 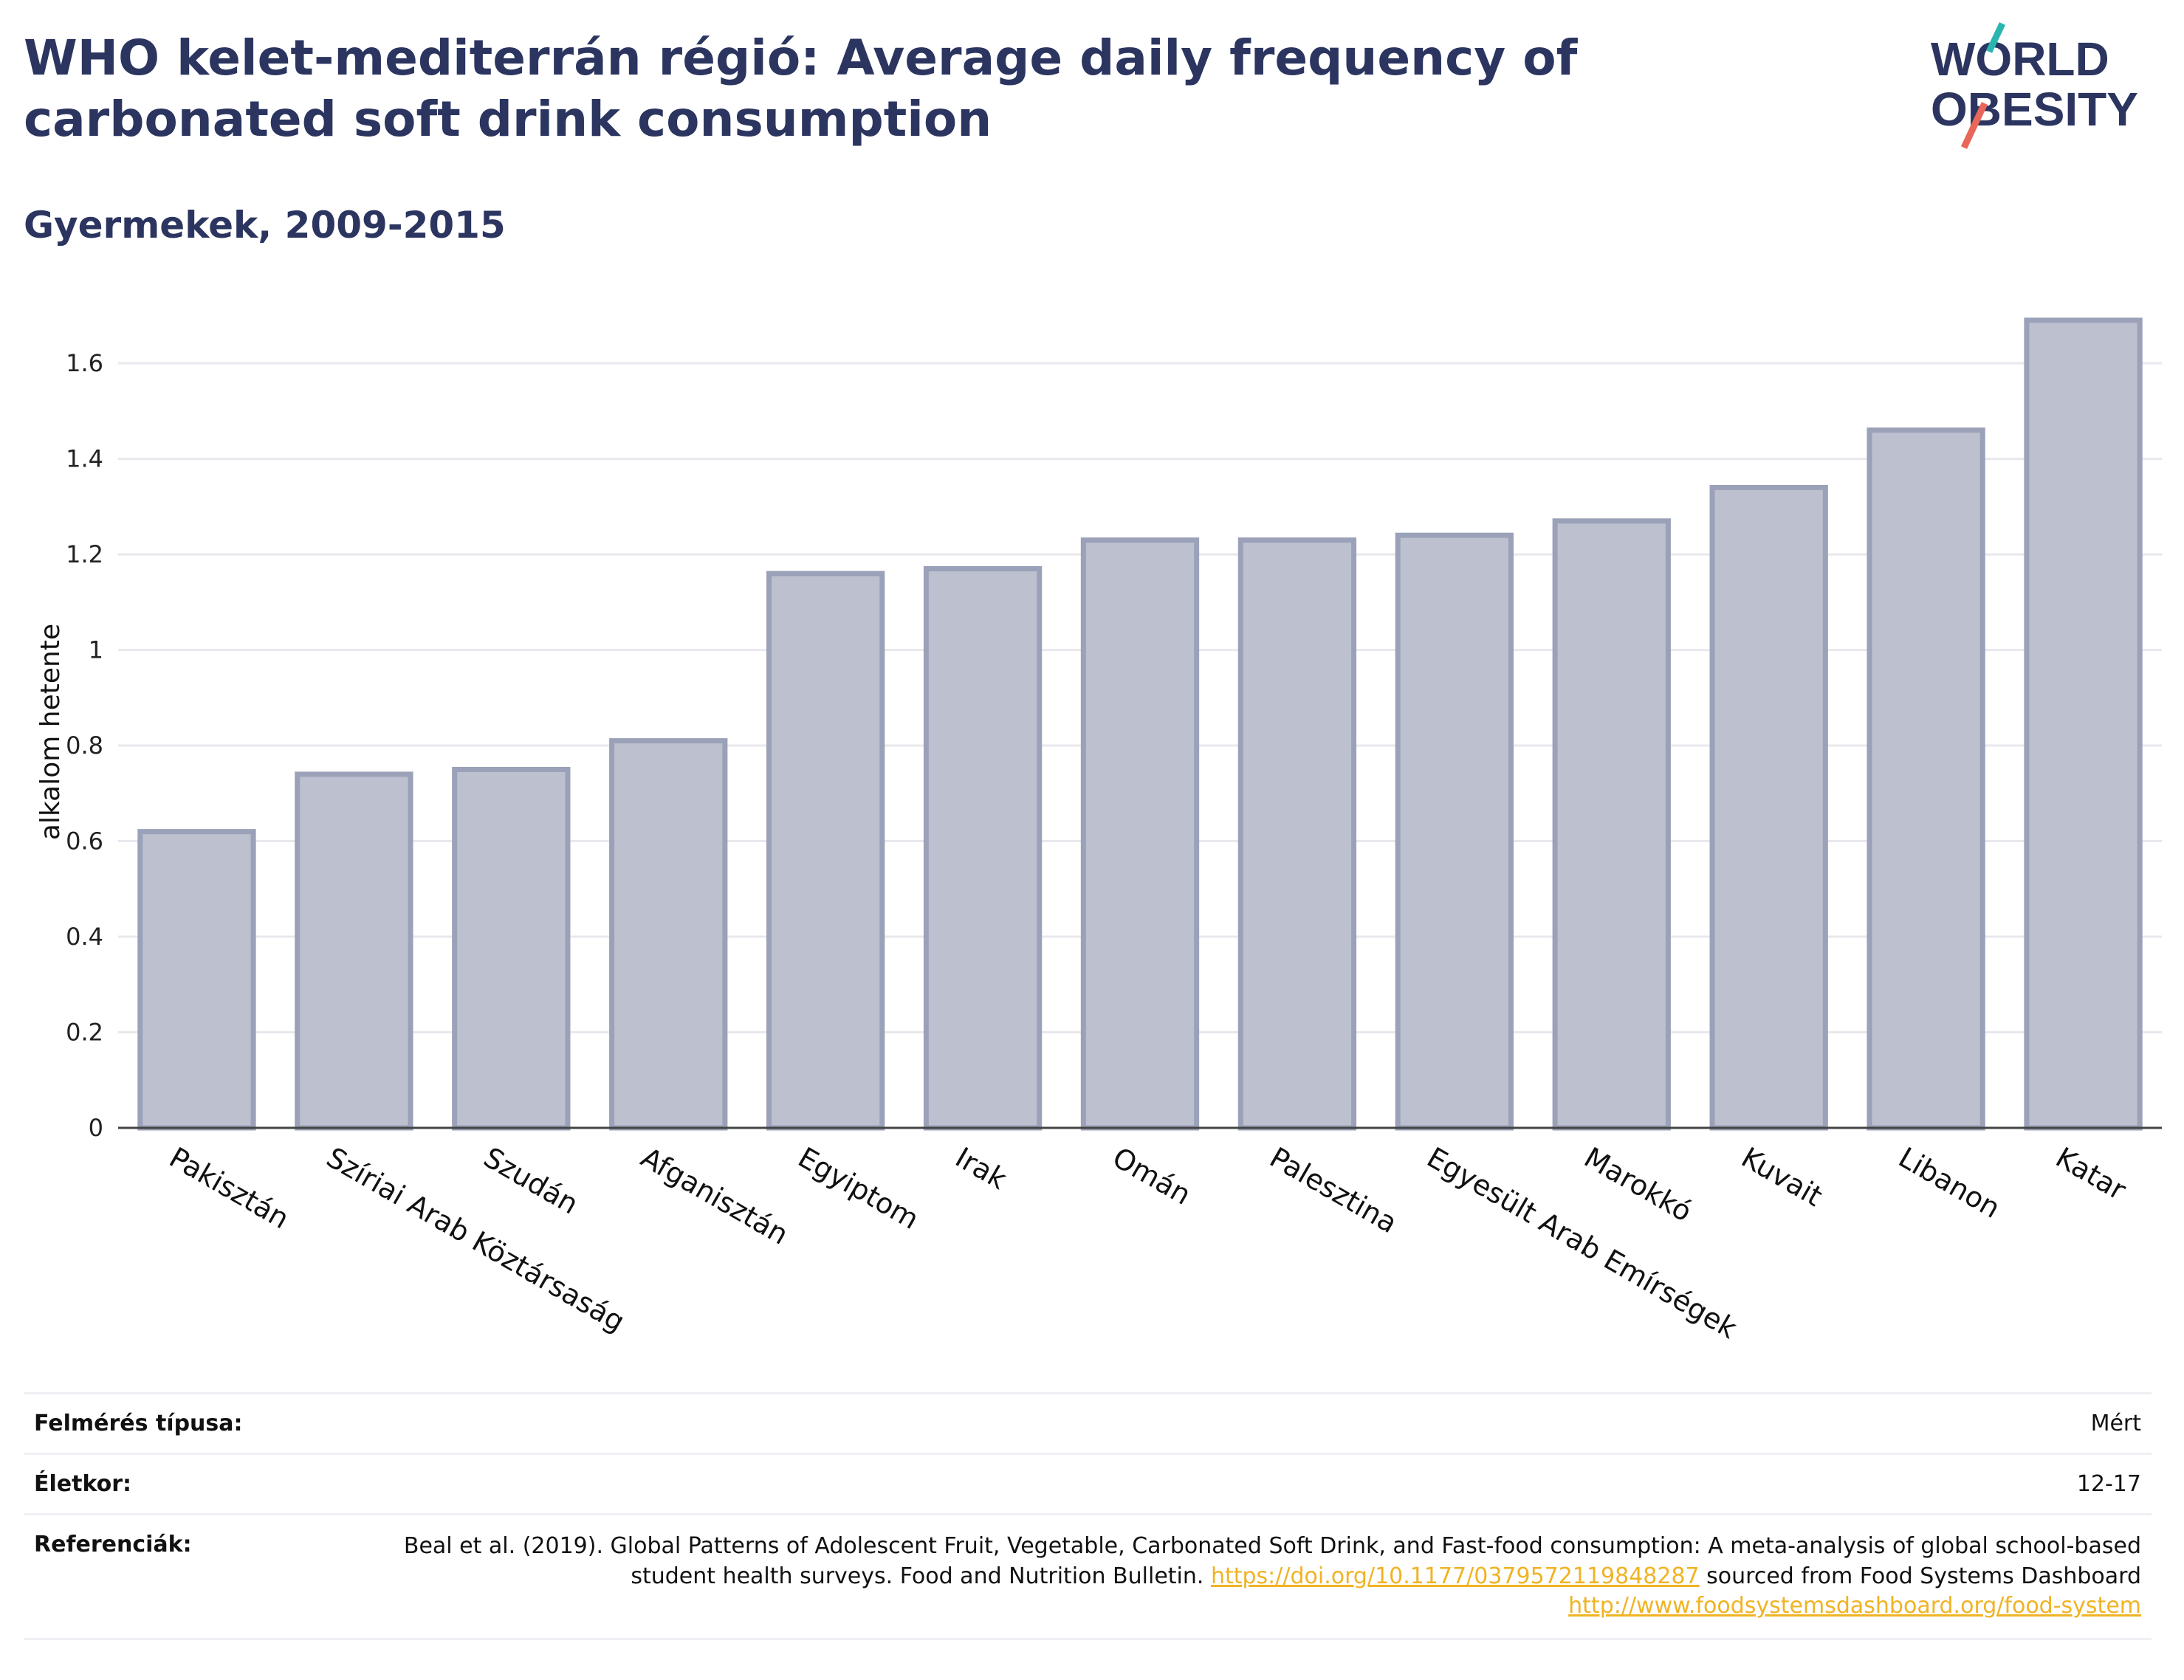 I want to click on x-tick-label: Marokkó, so click(x=1638, y=1184).